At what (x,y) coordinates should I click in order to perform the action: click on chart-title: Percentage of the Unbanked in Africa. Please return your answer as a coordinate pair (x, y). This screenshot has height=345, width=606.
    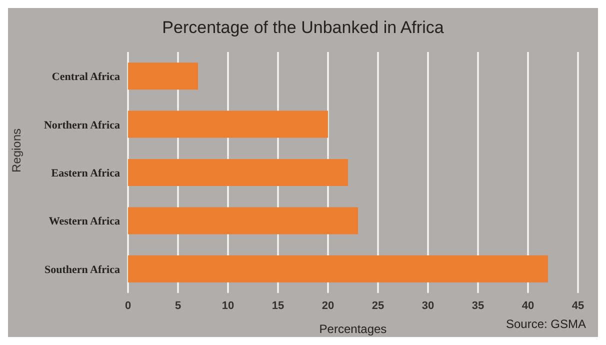
    Looking at the image, I should click on (303, 28).